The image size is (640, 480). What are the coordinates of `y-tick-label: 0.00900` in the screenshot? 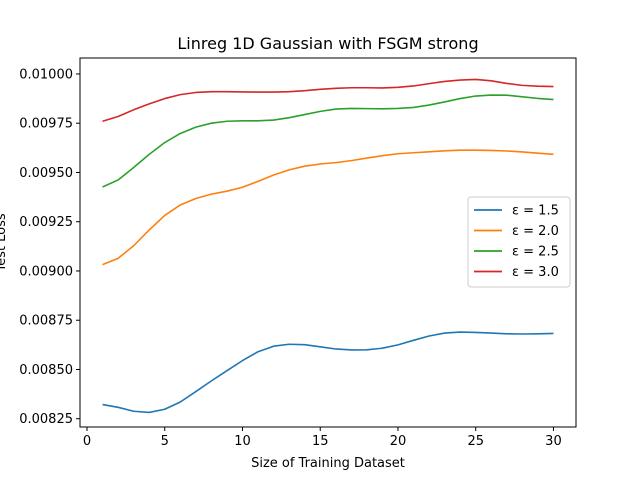 It's located at (46, 271).